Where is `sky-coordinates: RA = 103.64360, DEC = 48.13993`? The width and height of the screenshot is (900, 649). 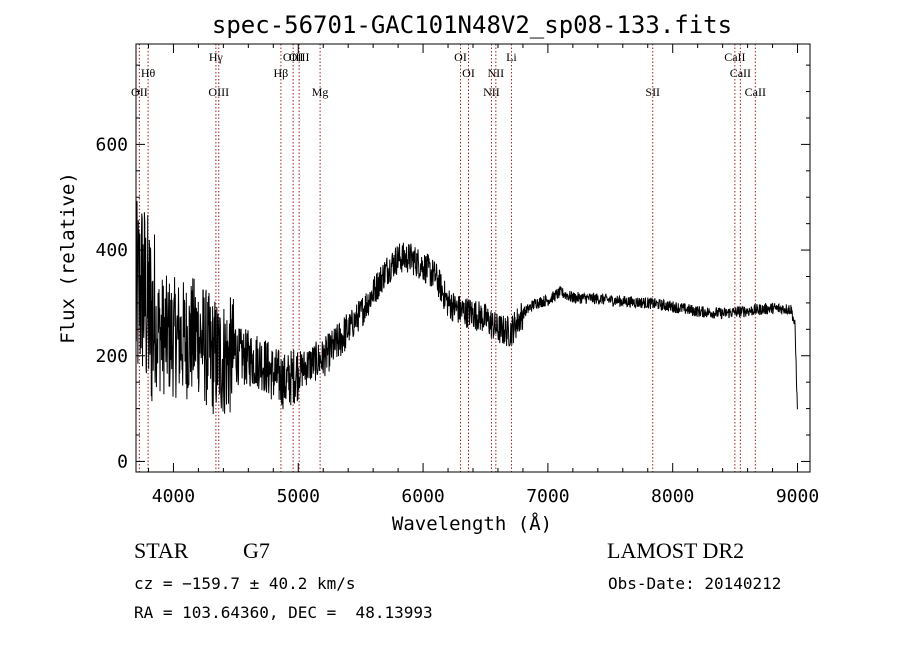
sky-coordinates: RA = 103.64360, DEC = 48.13993 is located at coordinates (283, 612).